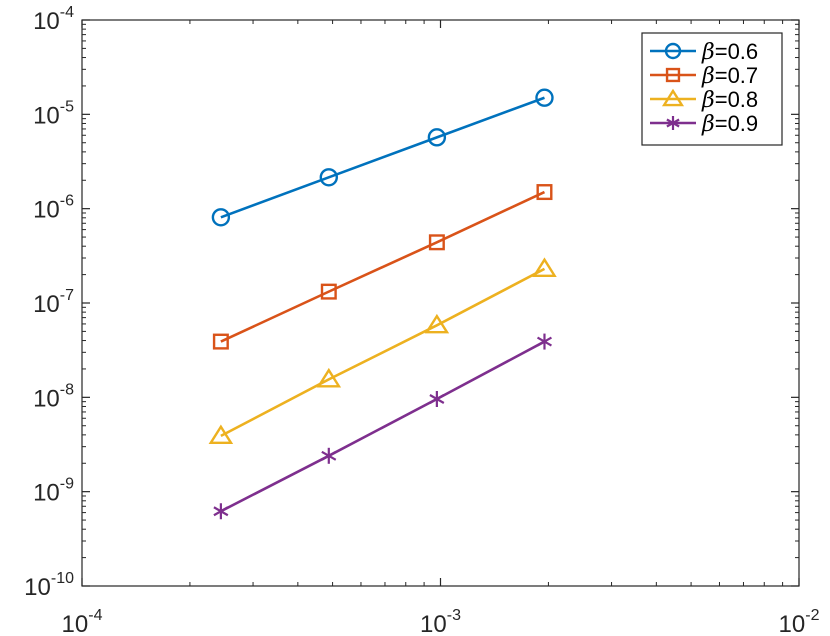 This screenshot has height=636, width=830. I want to click on y-tick-label: 10⁻⁷, so click(53, 302).